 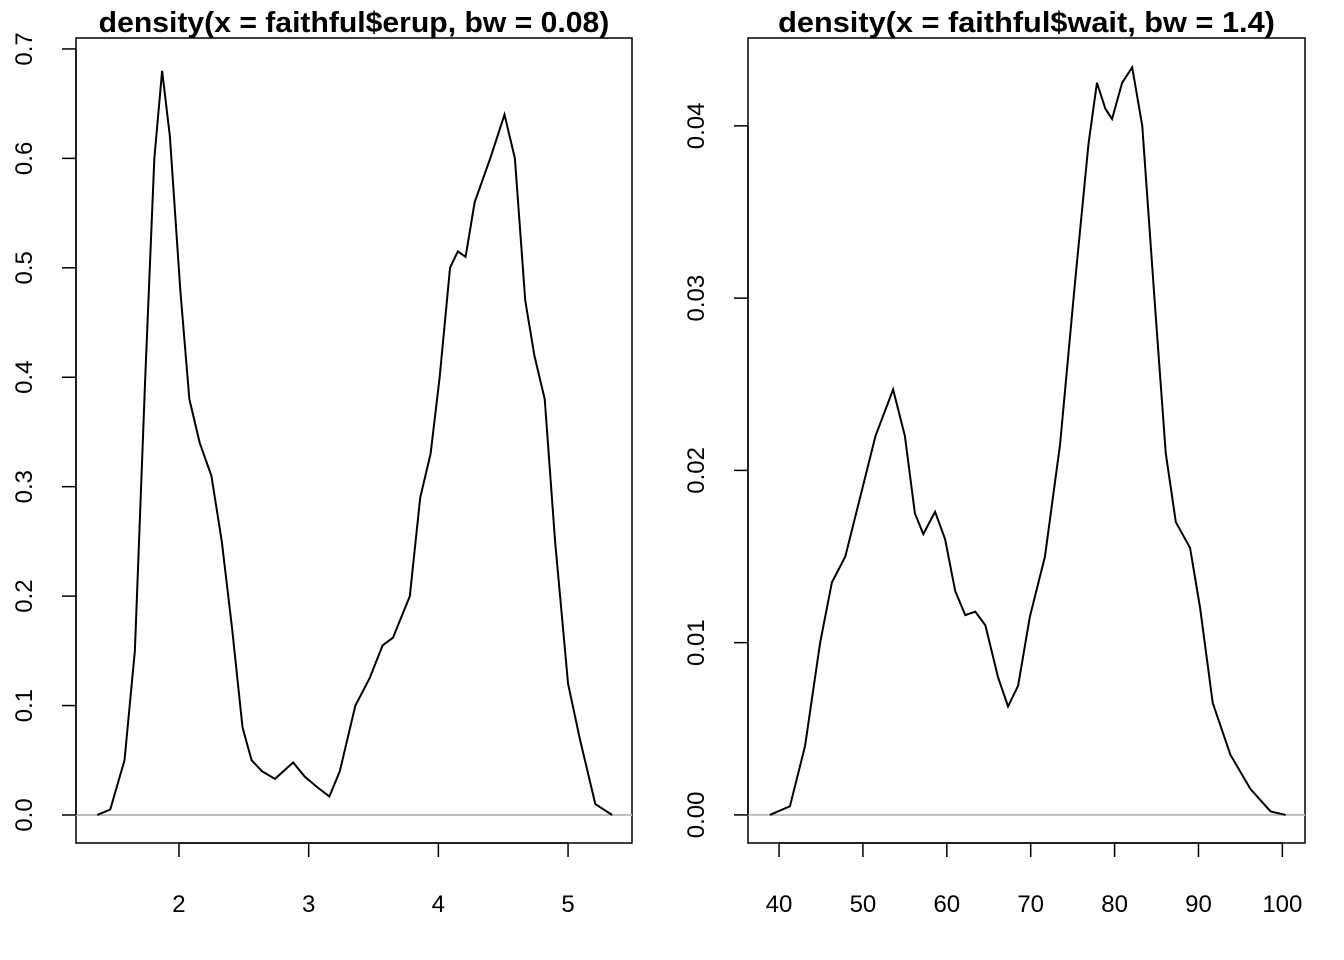 What do you see at coordinates (863, 904) in the screenshot?
I see `x-tick-label: 50` at bounding box center [863, 904].